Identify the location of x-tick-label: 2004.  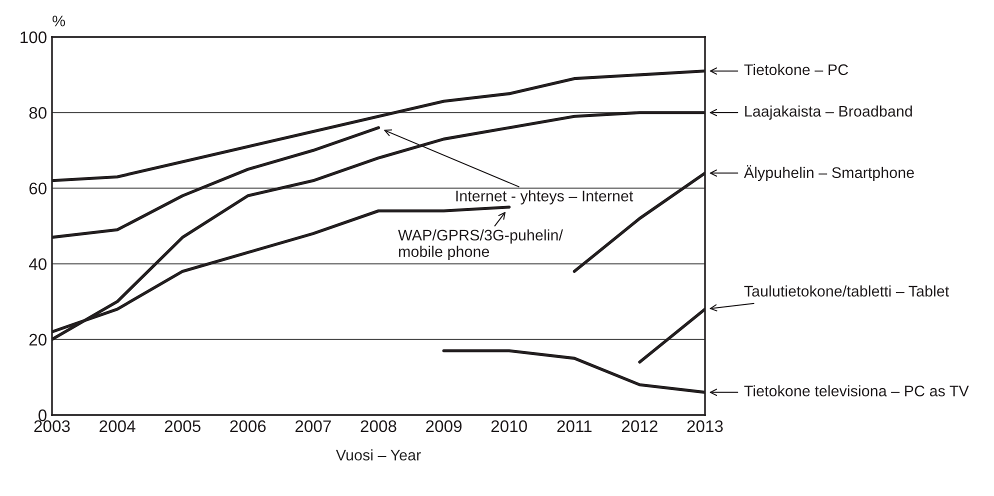
(118, 426).